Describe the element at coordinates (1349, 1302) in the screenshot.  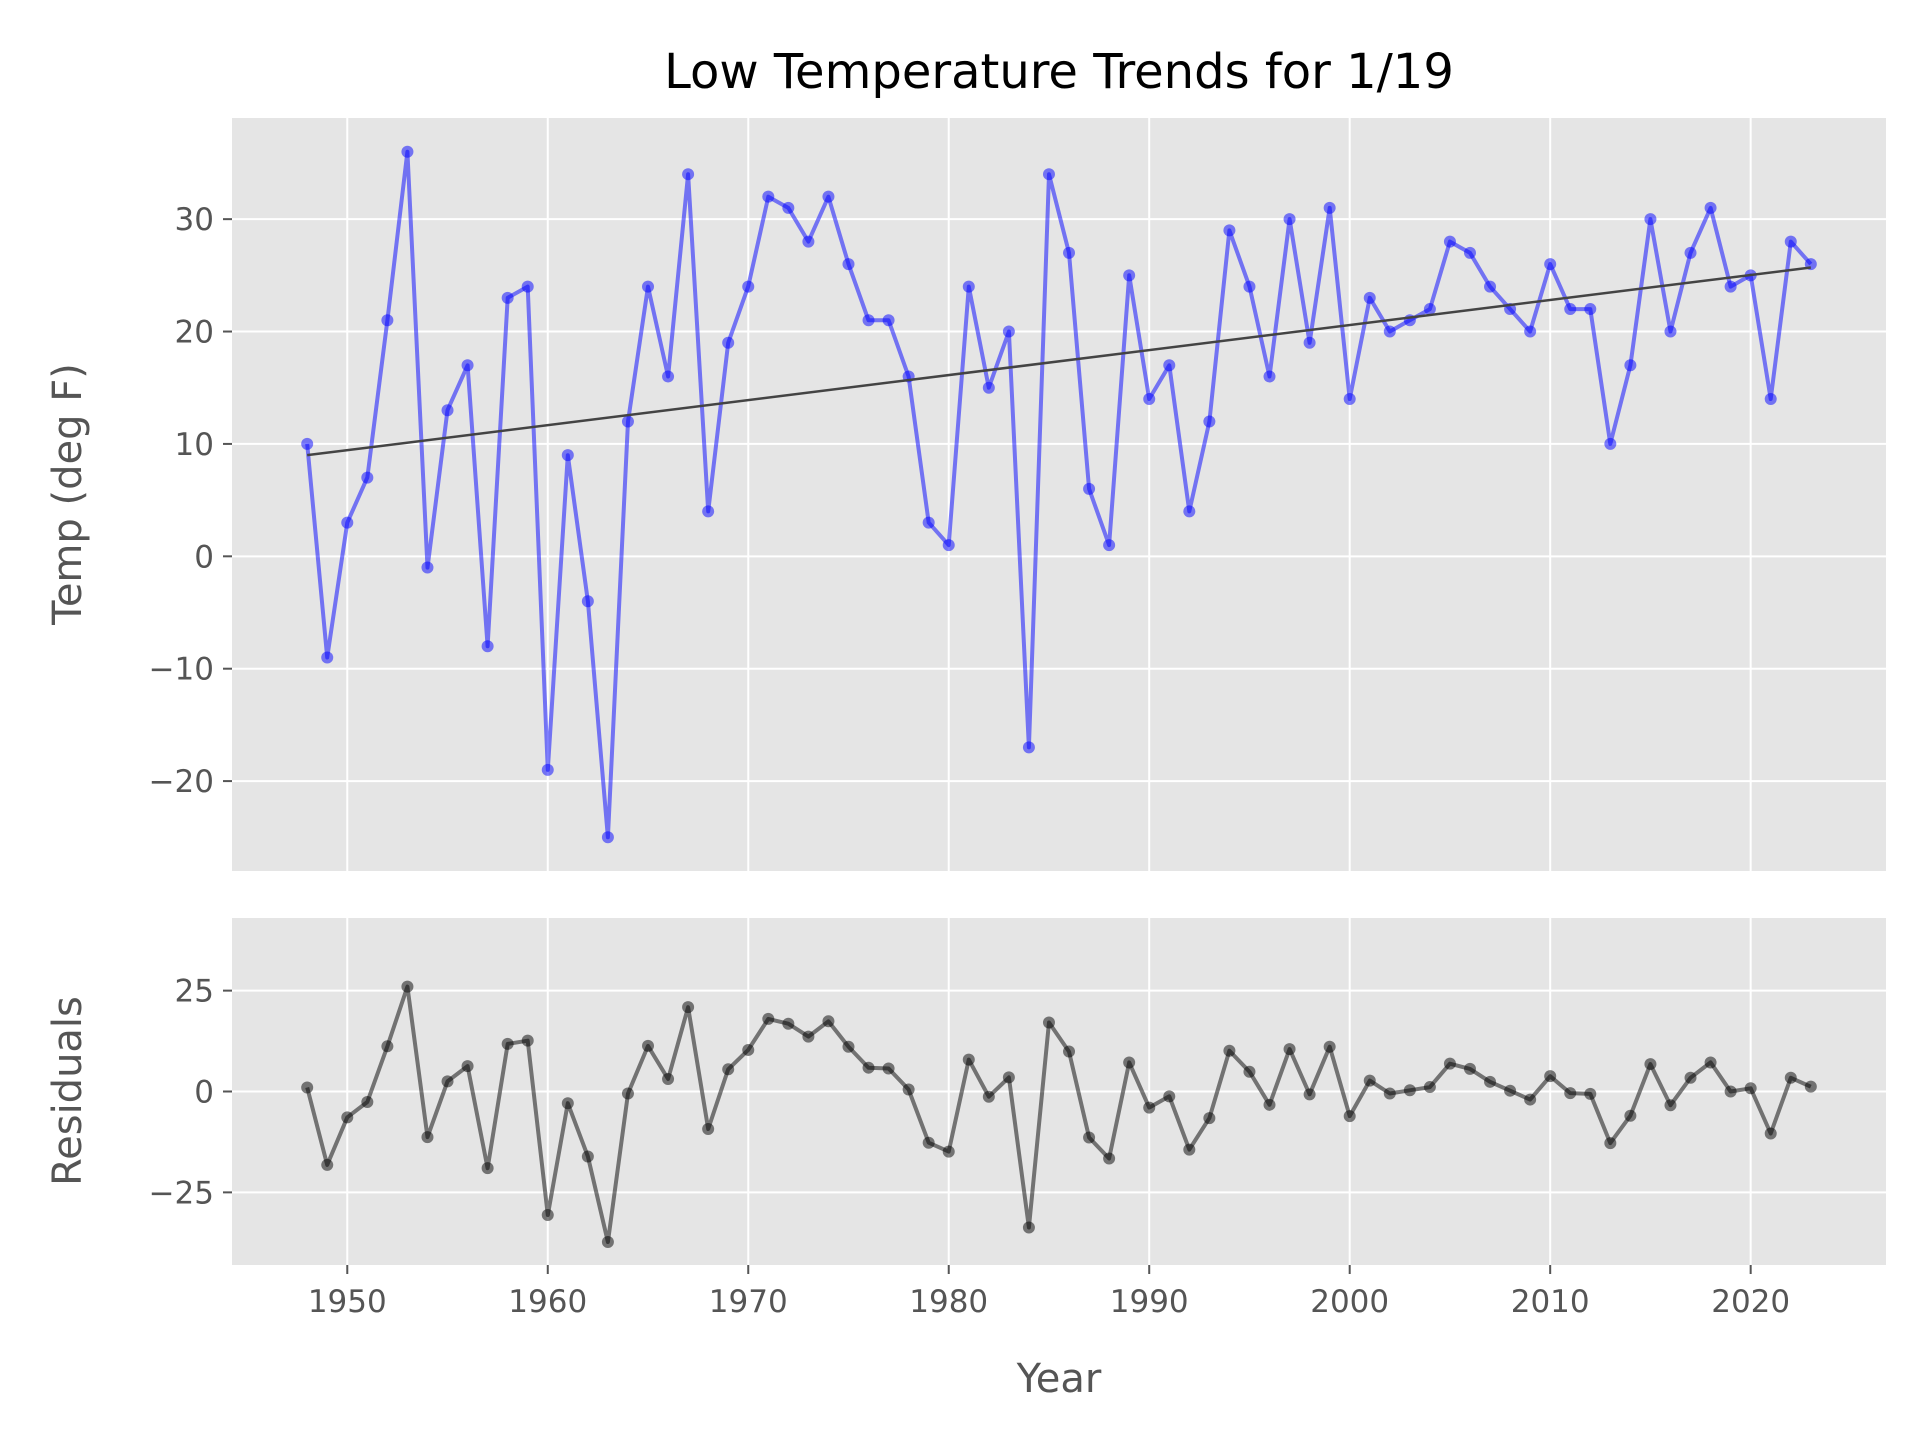
I see `x-tick-label: 2000` at that location.